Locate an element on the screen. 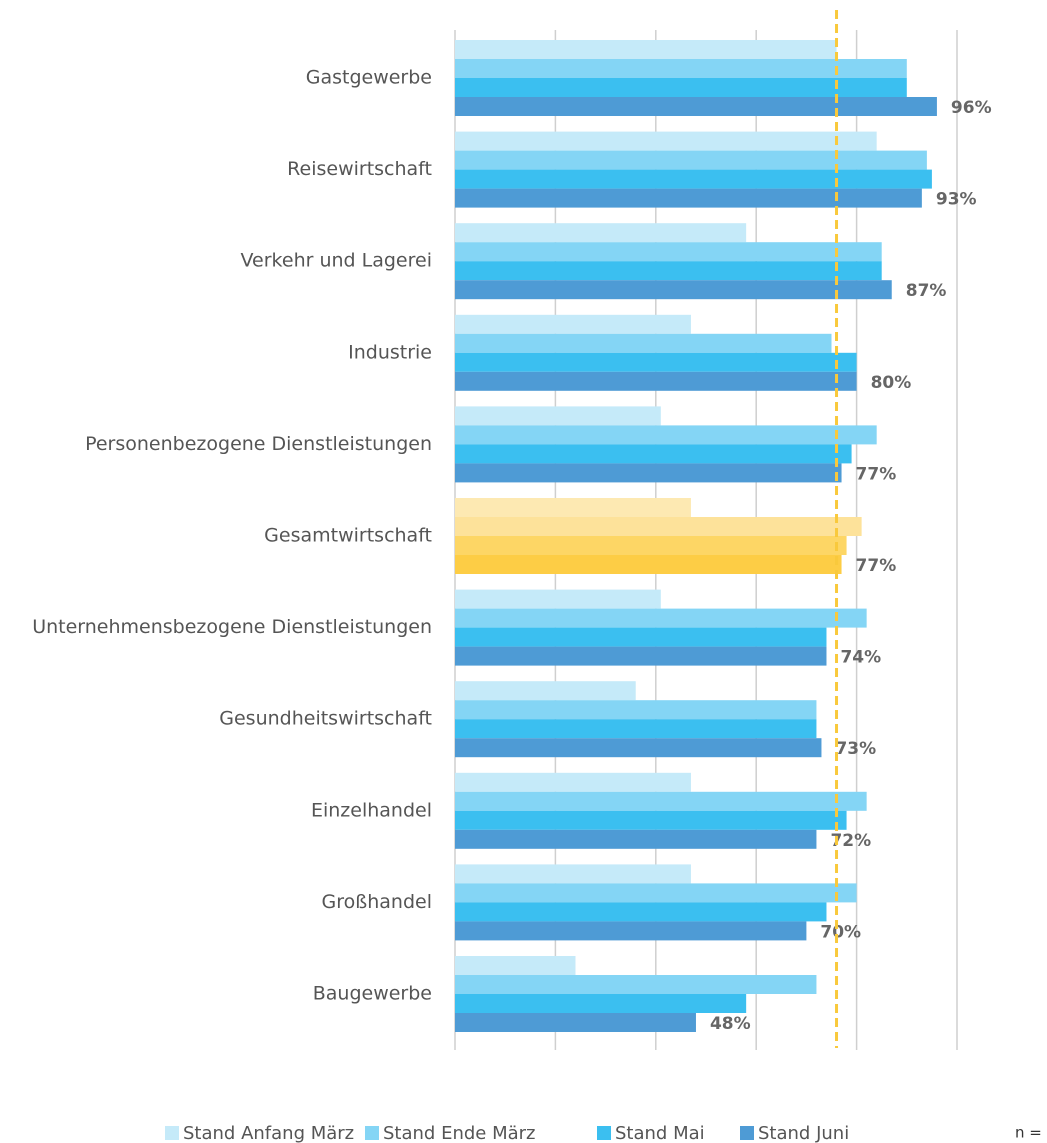 Image resolution: width=1047 pixels, height=1143 pixels. legend-label: Stand Anfang März is located at coordinates (268, 1133).